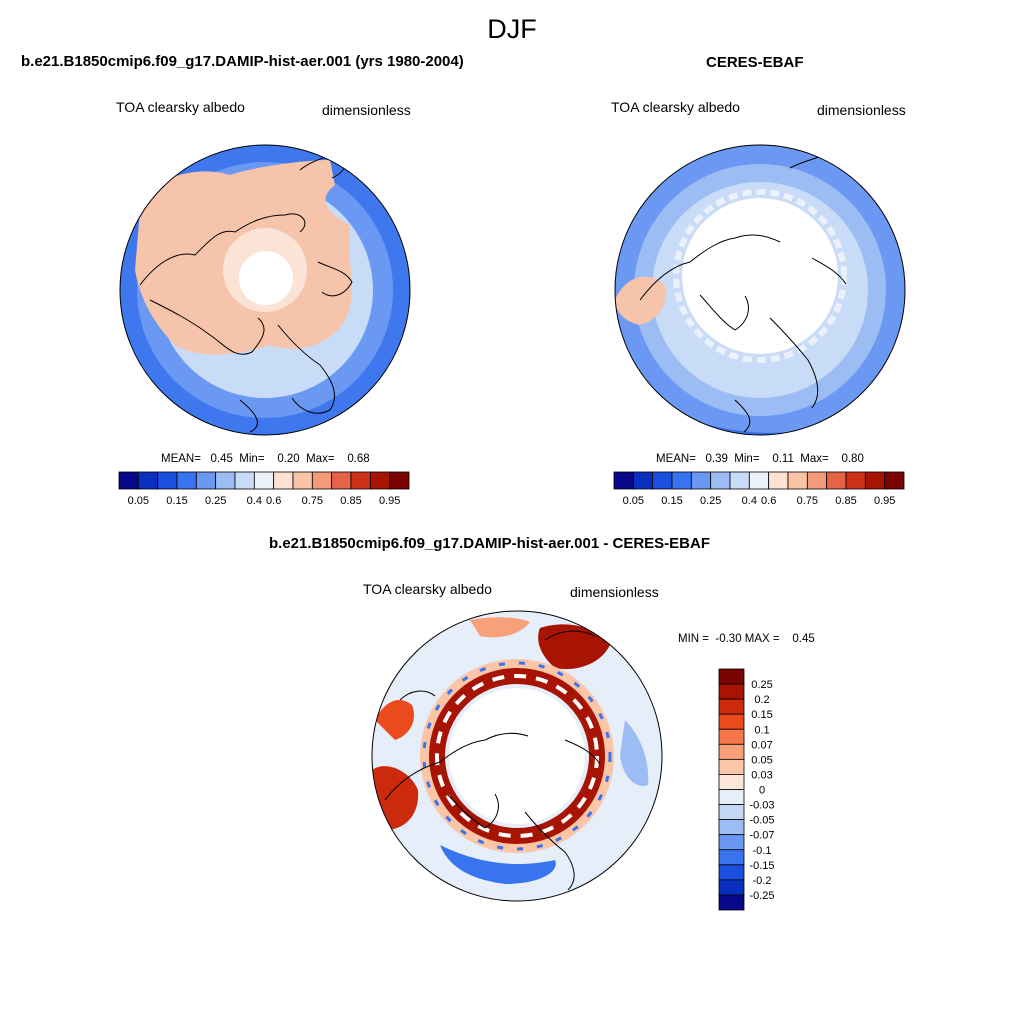  What do you see at coordinates (180, 107) in the screenshot?
I see `model-variable-label: TOA clearsky albedo` at bounding box center [180, 107].